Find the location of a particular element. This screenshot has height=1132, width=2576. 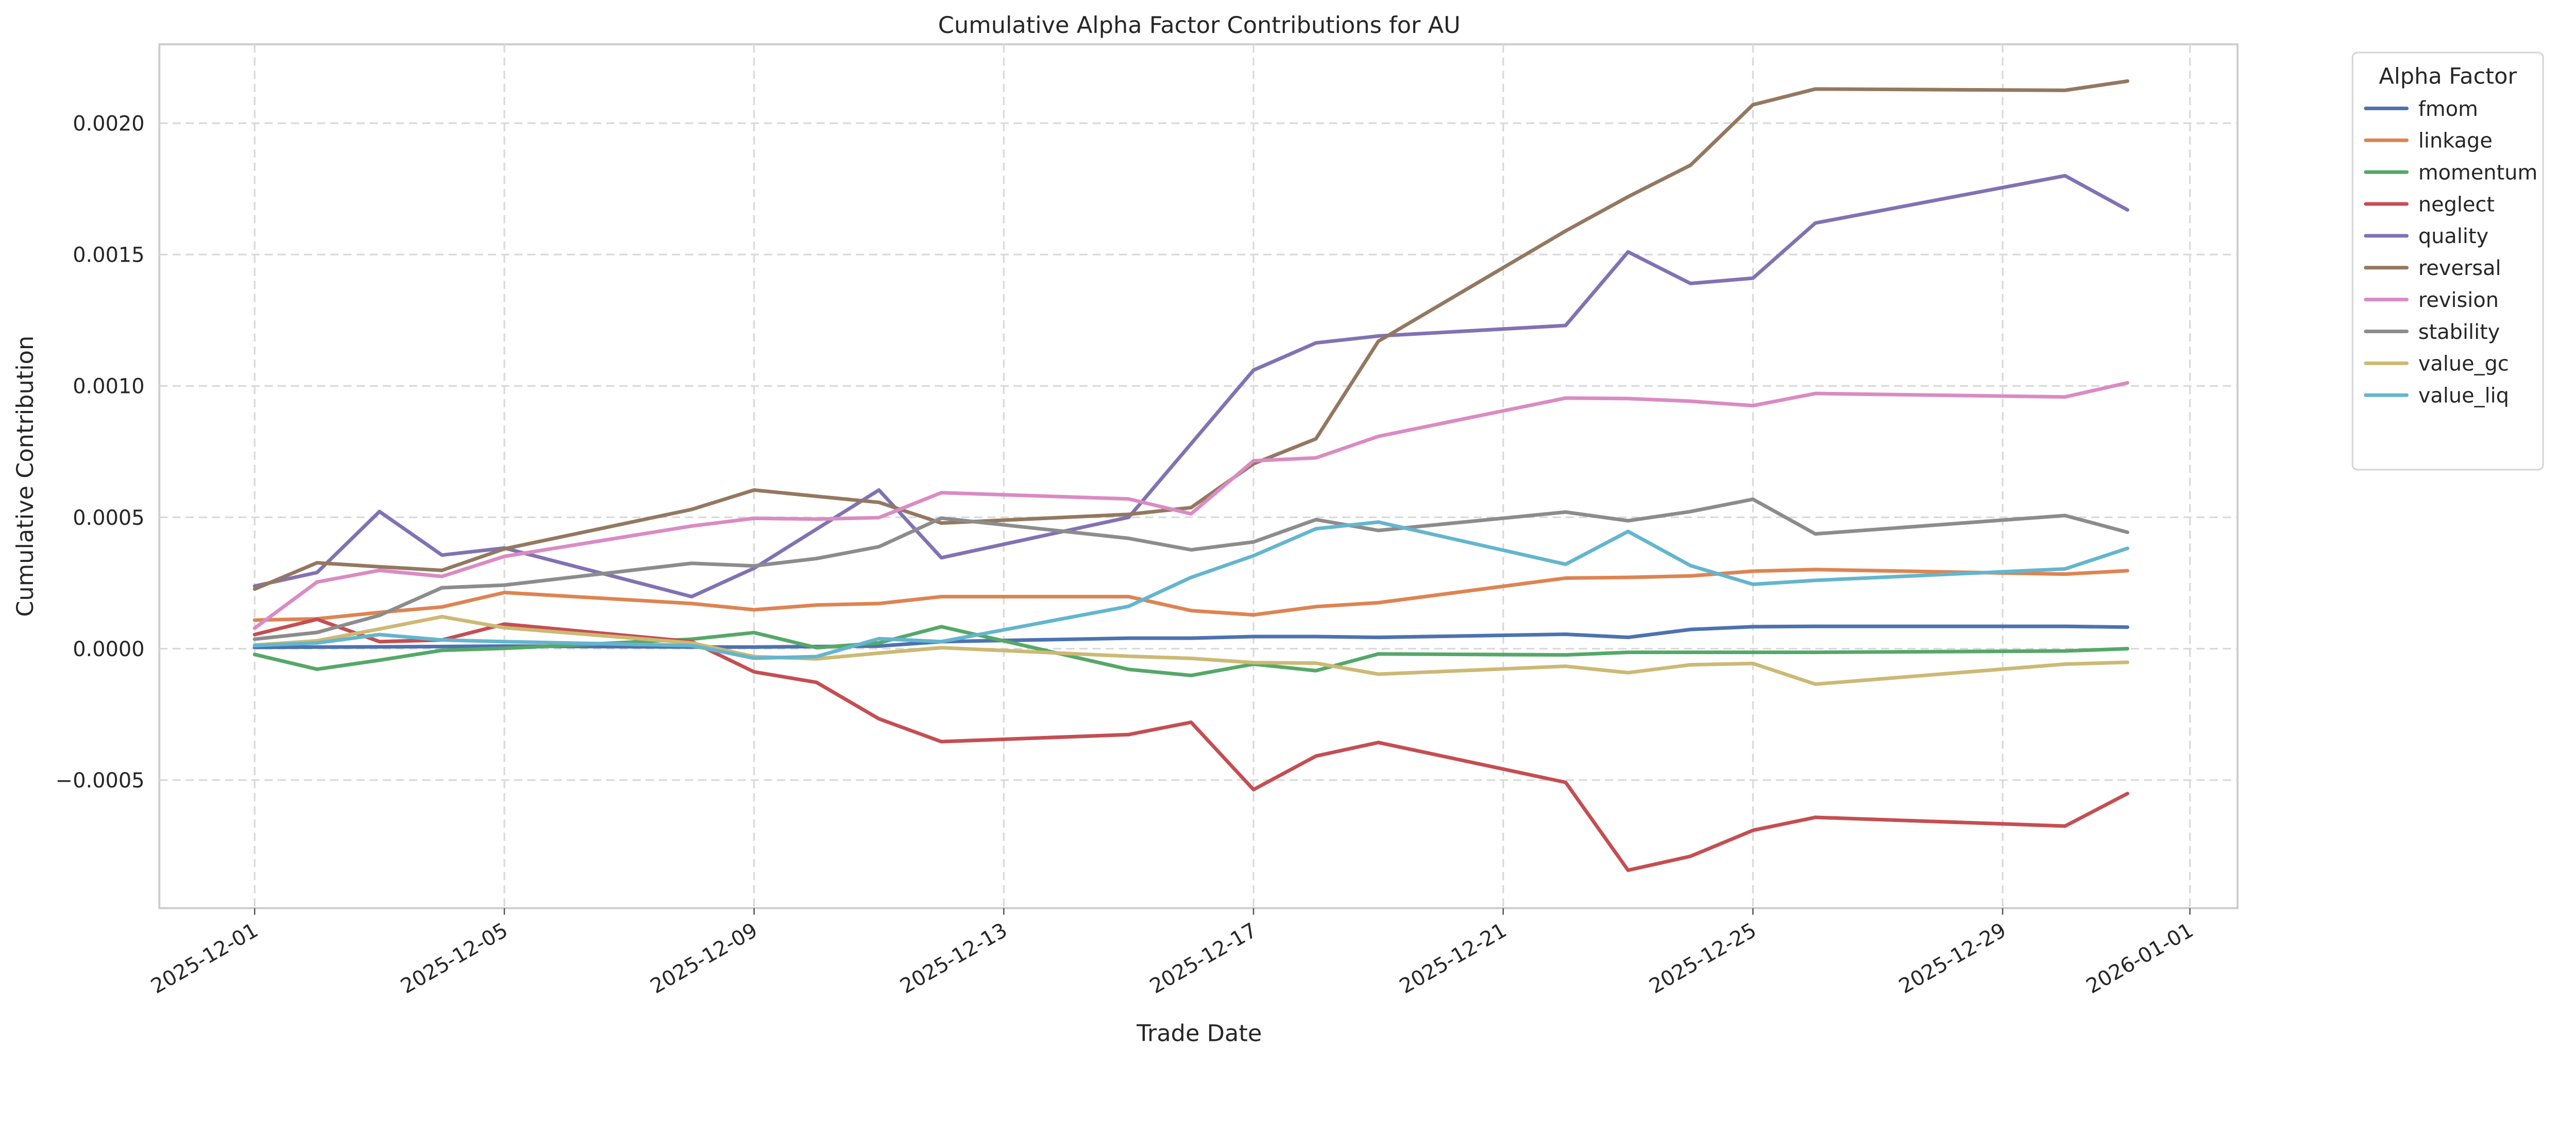

y-axis: −0.0005 0.0000 0.0005 0.0010 0.0015 0.0020 is located at coordinates (100, 453).